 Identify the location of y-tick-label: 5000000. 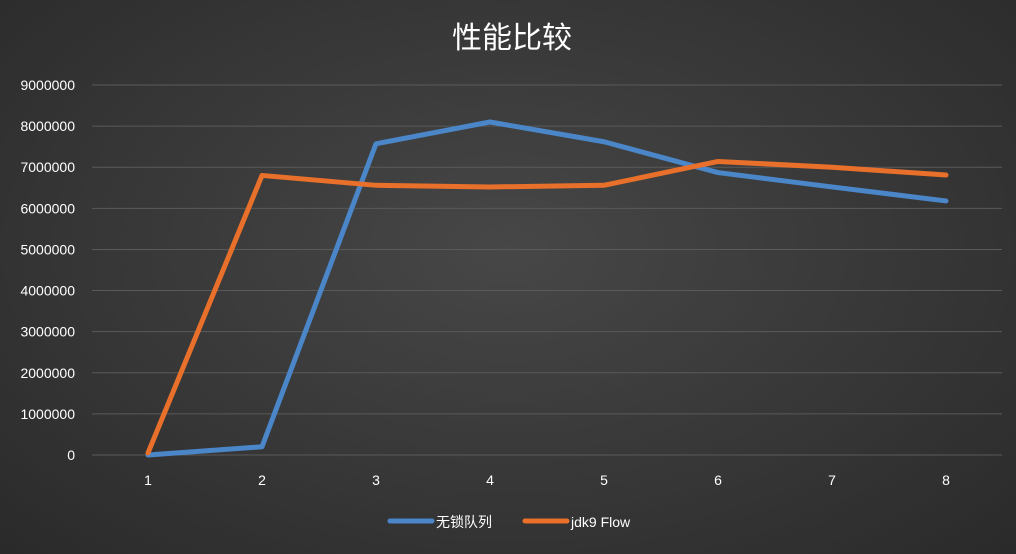
(47, 249).